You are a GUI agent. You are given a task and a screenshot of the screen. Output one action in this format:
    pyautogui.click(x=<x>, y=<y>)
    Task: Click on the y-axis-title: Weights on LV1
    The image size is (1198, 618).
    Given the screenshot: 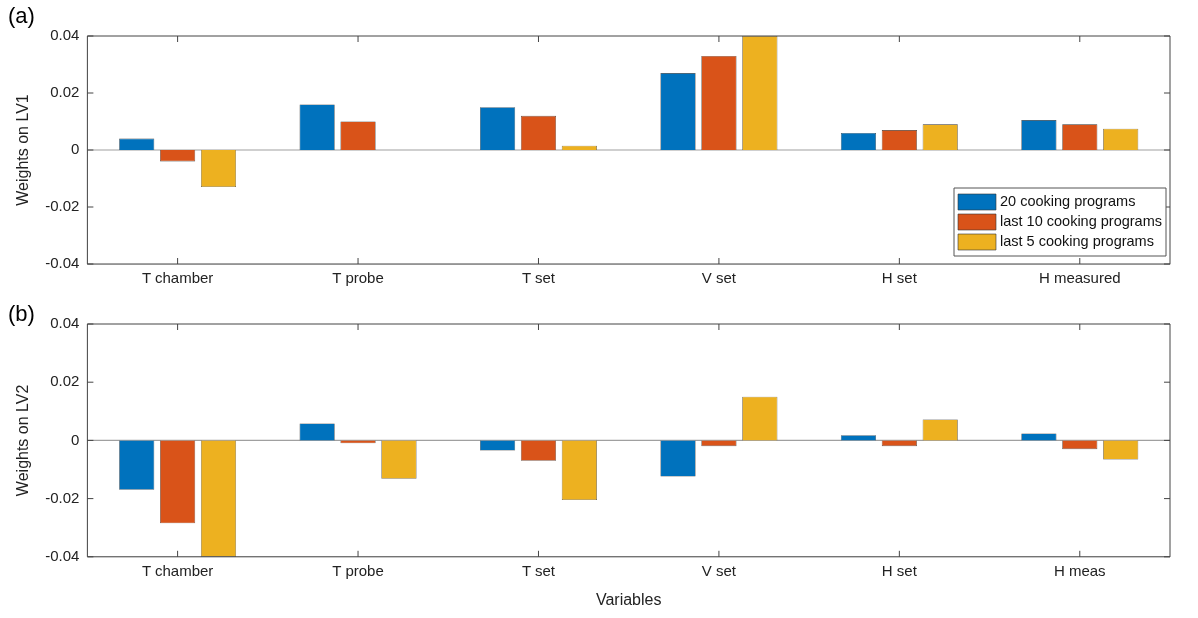 What is the action you would take?
    pyautogui.click(x=23, y=150)
    